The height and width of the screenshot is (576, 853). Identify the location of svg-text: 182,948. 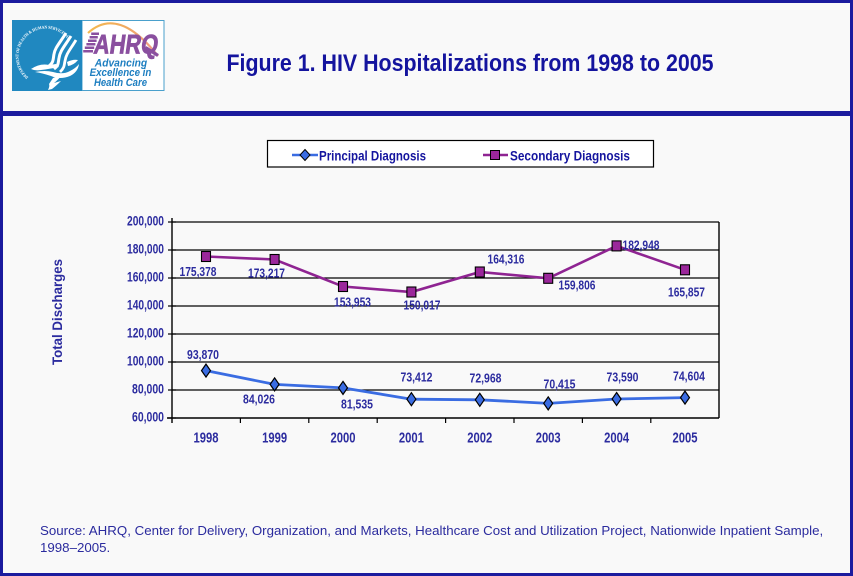
(641, 245).